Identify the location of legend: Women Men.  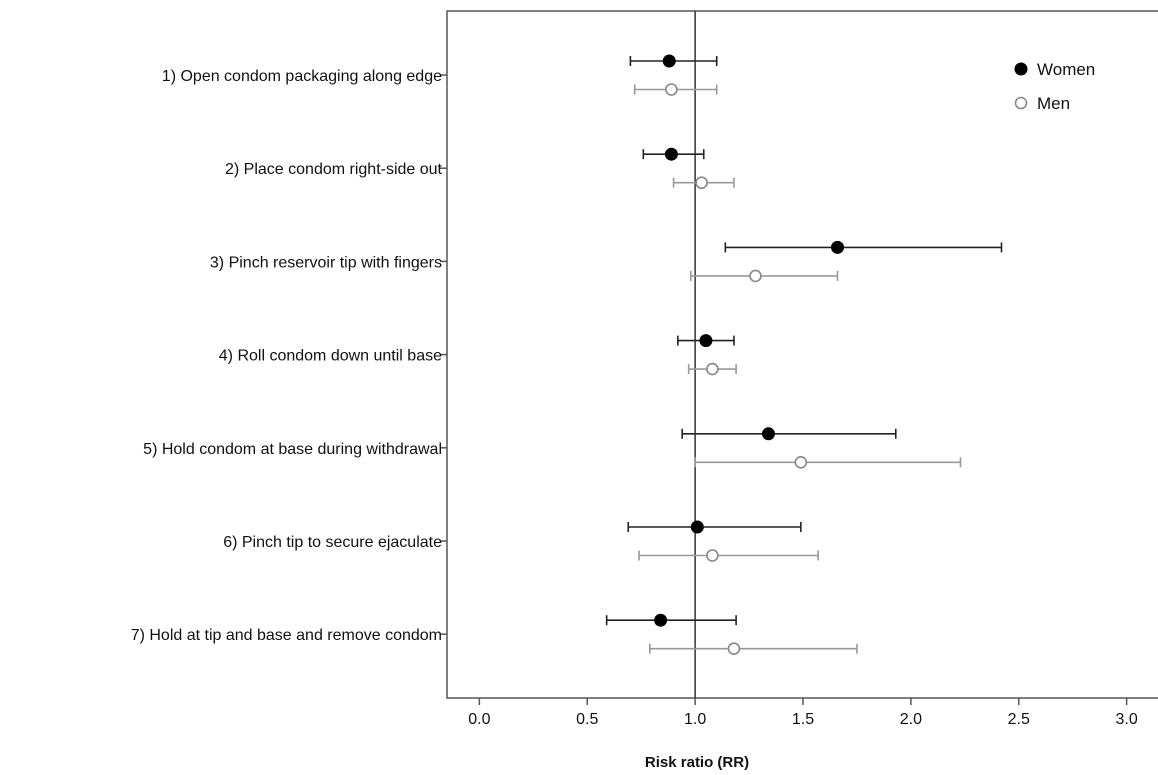
(1054, 86).